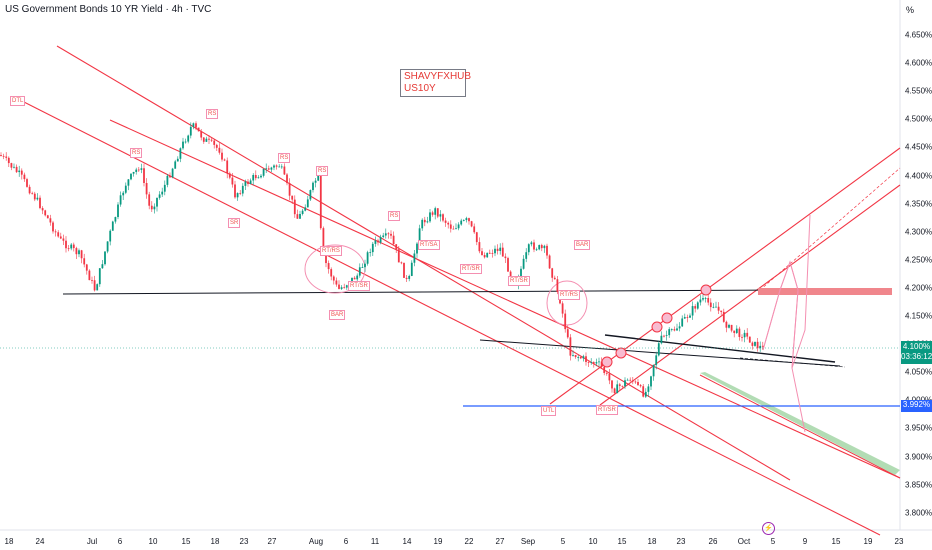 This screenshot has height=550, width=932. Describe the element at coordinates (918, 147) in the screenshot. I see `price-axis-label: 4.450%` at that location.